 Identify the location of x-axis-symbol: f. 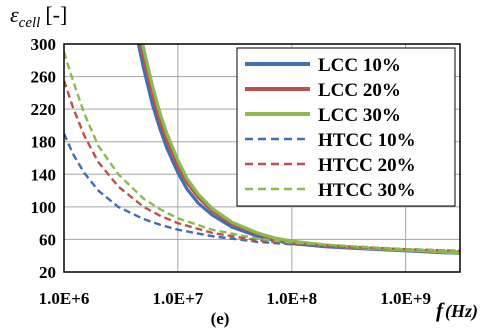
(440, 310).